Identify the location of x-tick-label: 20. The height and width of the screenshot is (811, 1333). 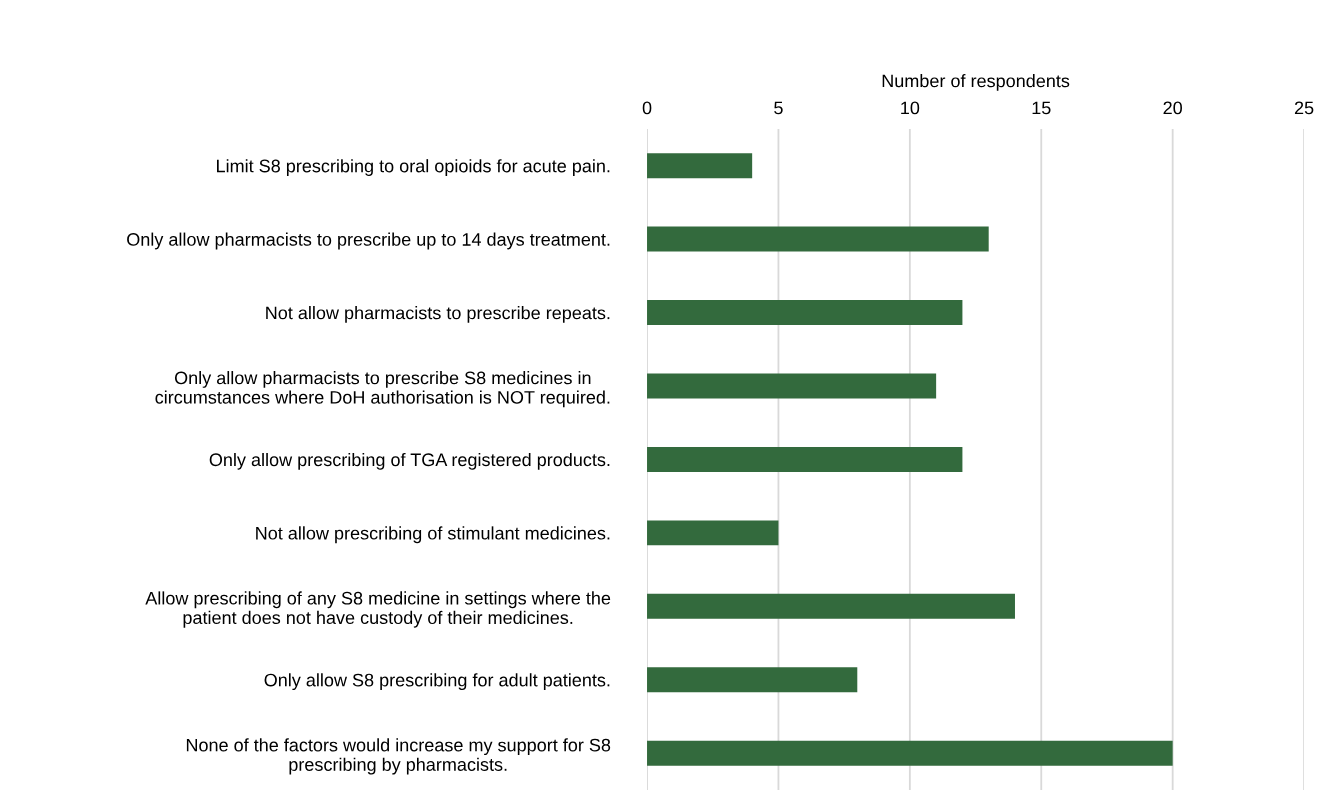
(1172, 108).